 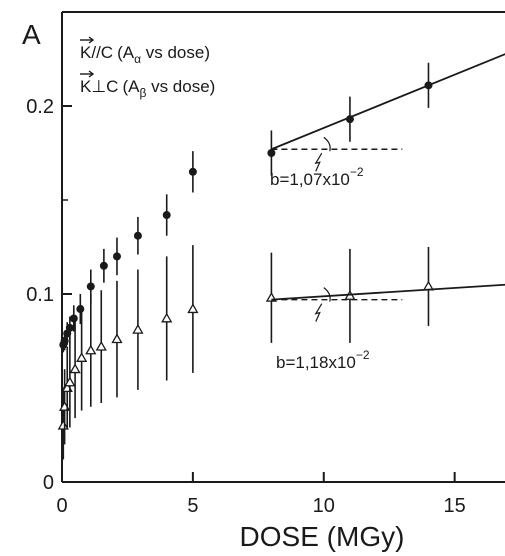 What do you see at coordinates (322, 536) in the screenshot?
I see `x-axis-label: DOSE (MGy)` at bounding box center [322, 536].